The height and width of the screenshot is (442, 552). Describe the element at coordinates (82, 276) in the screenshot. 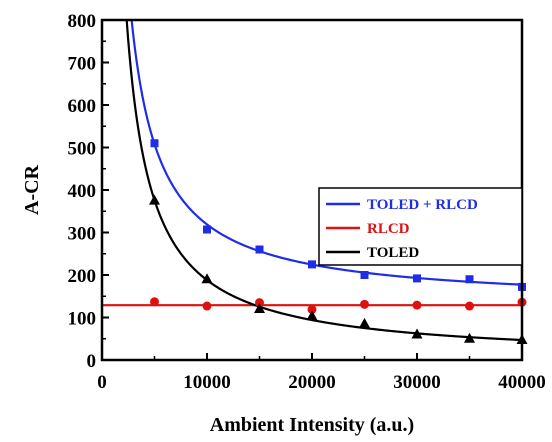

I see `y-tick-label: 200` at that location.